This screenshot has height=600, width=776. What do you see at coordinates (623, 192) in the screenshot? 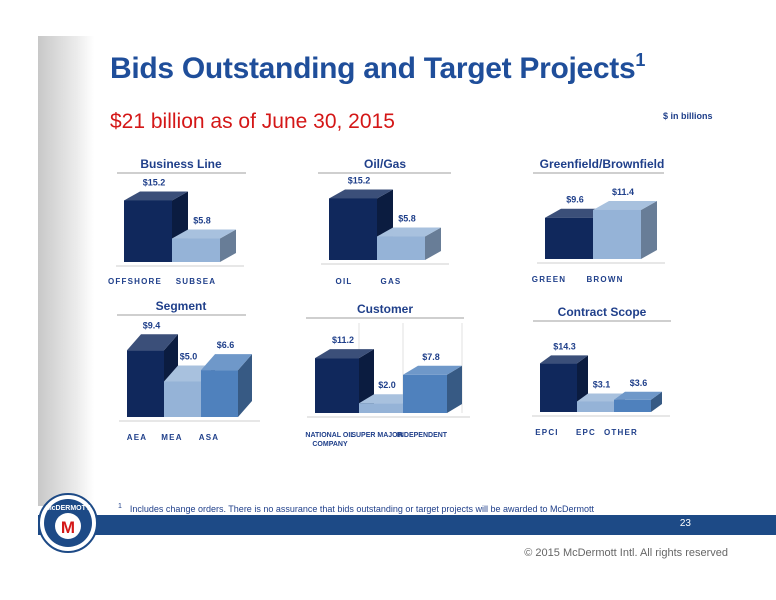
I see `value-label-greenfield-brownfield-brown: $11.4` at bounding box center [623, 192].